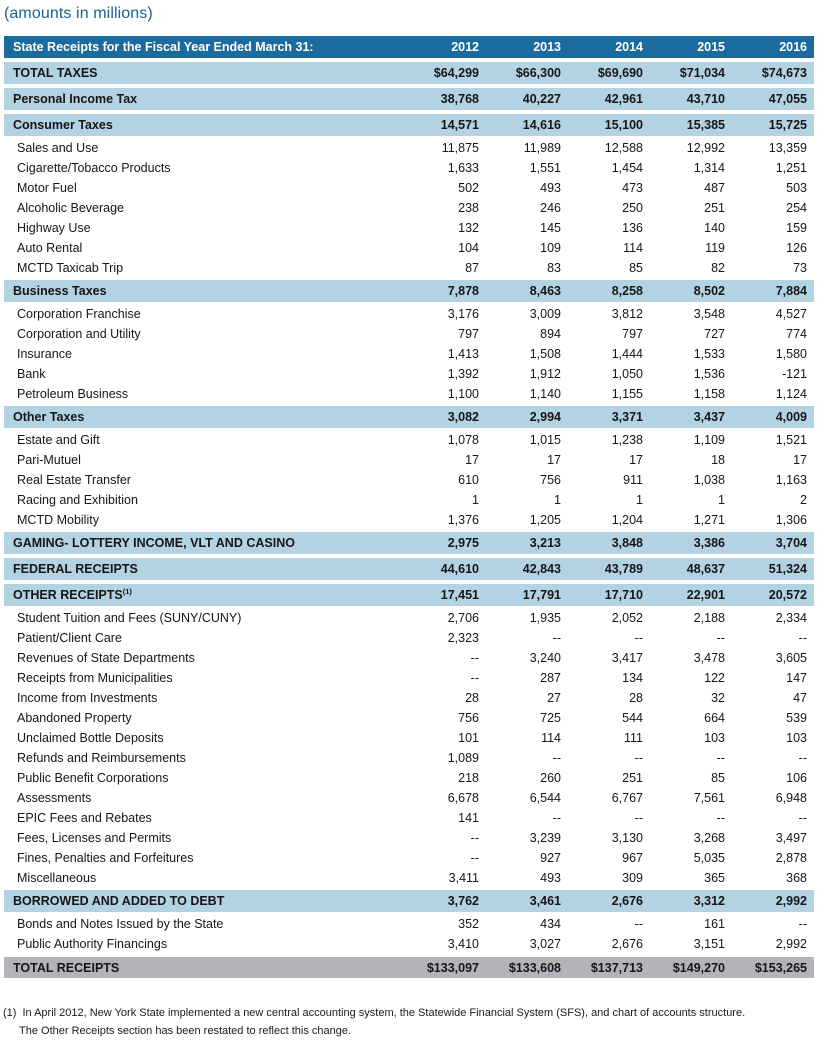 This screenshot has width=818, height=1051. What do you see at coordinates (623, 148) in the screenshot?
I see `row-value: 12,588` at bounding box center [623, 148].